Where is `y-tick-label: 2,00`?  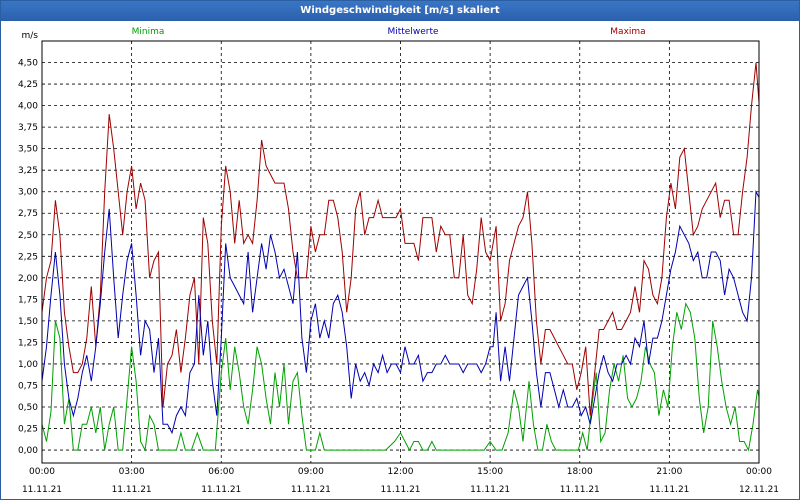 y-tick-label: 2,00 is located at coordinates (28, 279).